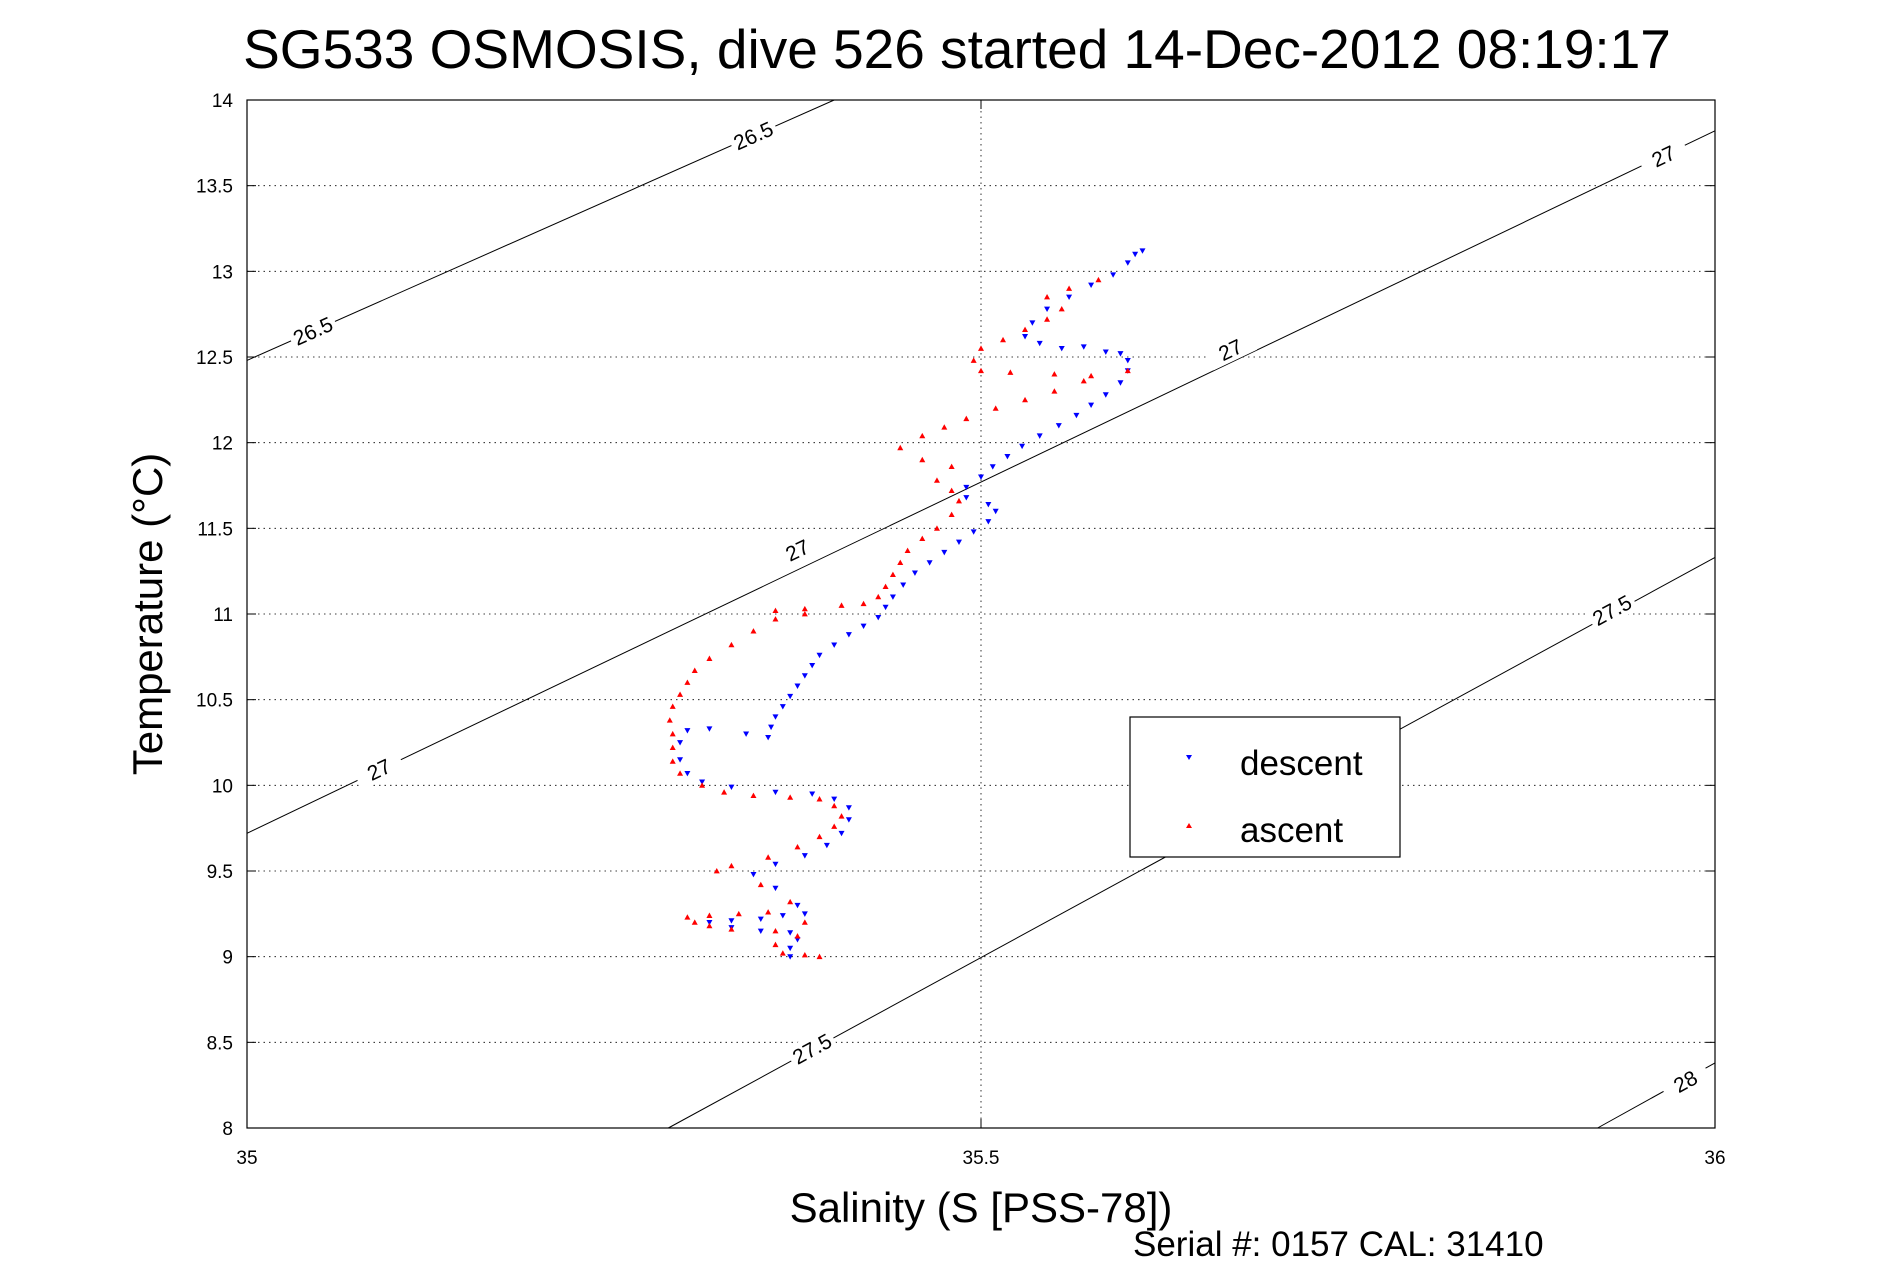 Image resolution: width=1891 pixels, height=1262 pixels. What do you see at coordinates (220, 1043) in the screenshot?
I see `y-tick-label: 8.5` at bounding box center [220, 1043].